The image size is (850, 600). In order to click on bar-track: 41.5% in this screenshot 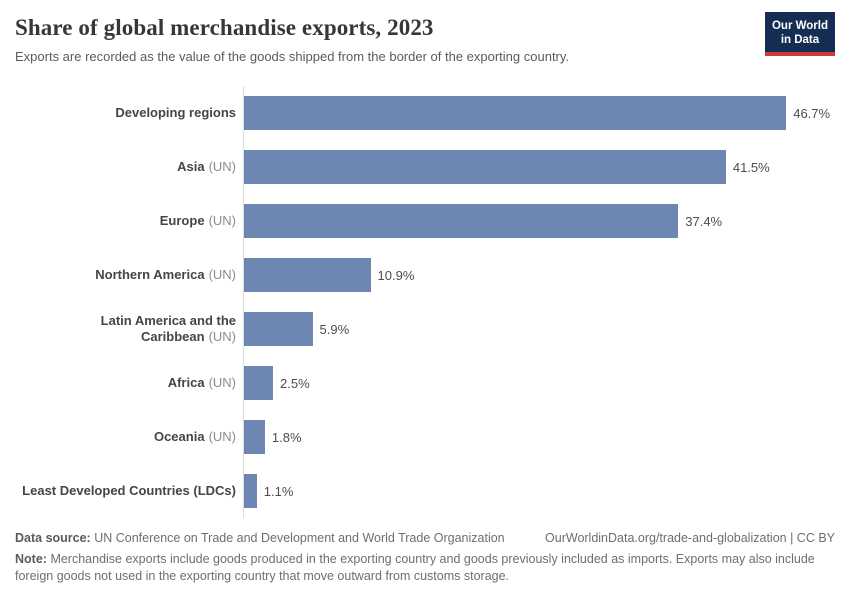, I will do `click(539, 167)`.